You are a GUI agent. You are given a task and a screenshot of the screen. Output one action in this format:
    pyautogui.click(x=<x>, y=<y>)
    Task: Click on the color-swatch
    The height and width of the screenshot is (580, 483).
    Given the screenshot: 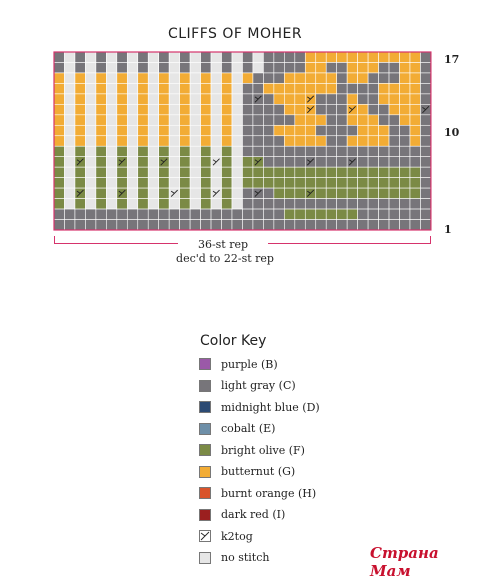 What is the action you would take?
    pyautogui.click(x=205, y=385)
    